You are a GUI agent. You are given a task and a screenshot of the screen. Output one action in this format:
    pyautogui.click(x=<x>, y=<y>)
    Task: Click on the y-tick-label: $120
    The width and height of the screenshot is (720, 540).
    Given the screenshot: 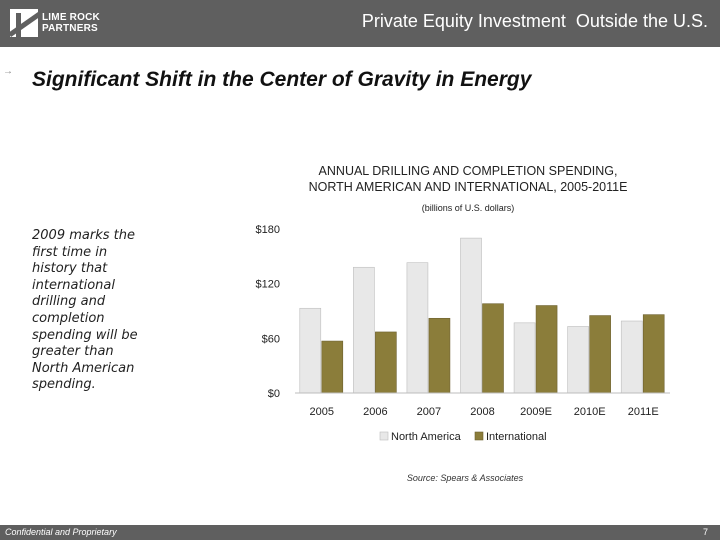 What is the action you would take?
    pyautogui.click(x=268, y=285)
    